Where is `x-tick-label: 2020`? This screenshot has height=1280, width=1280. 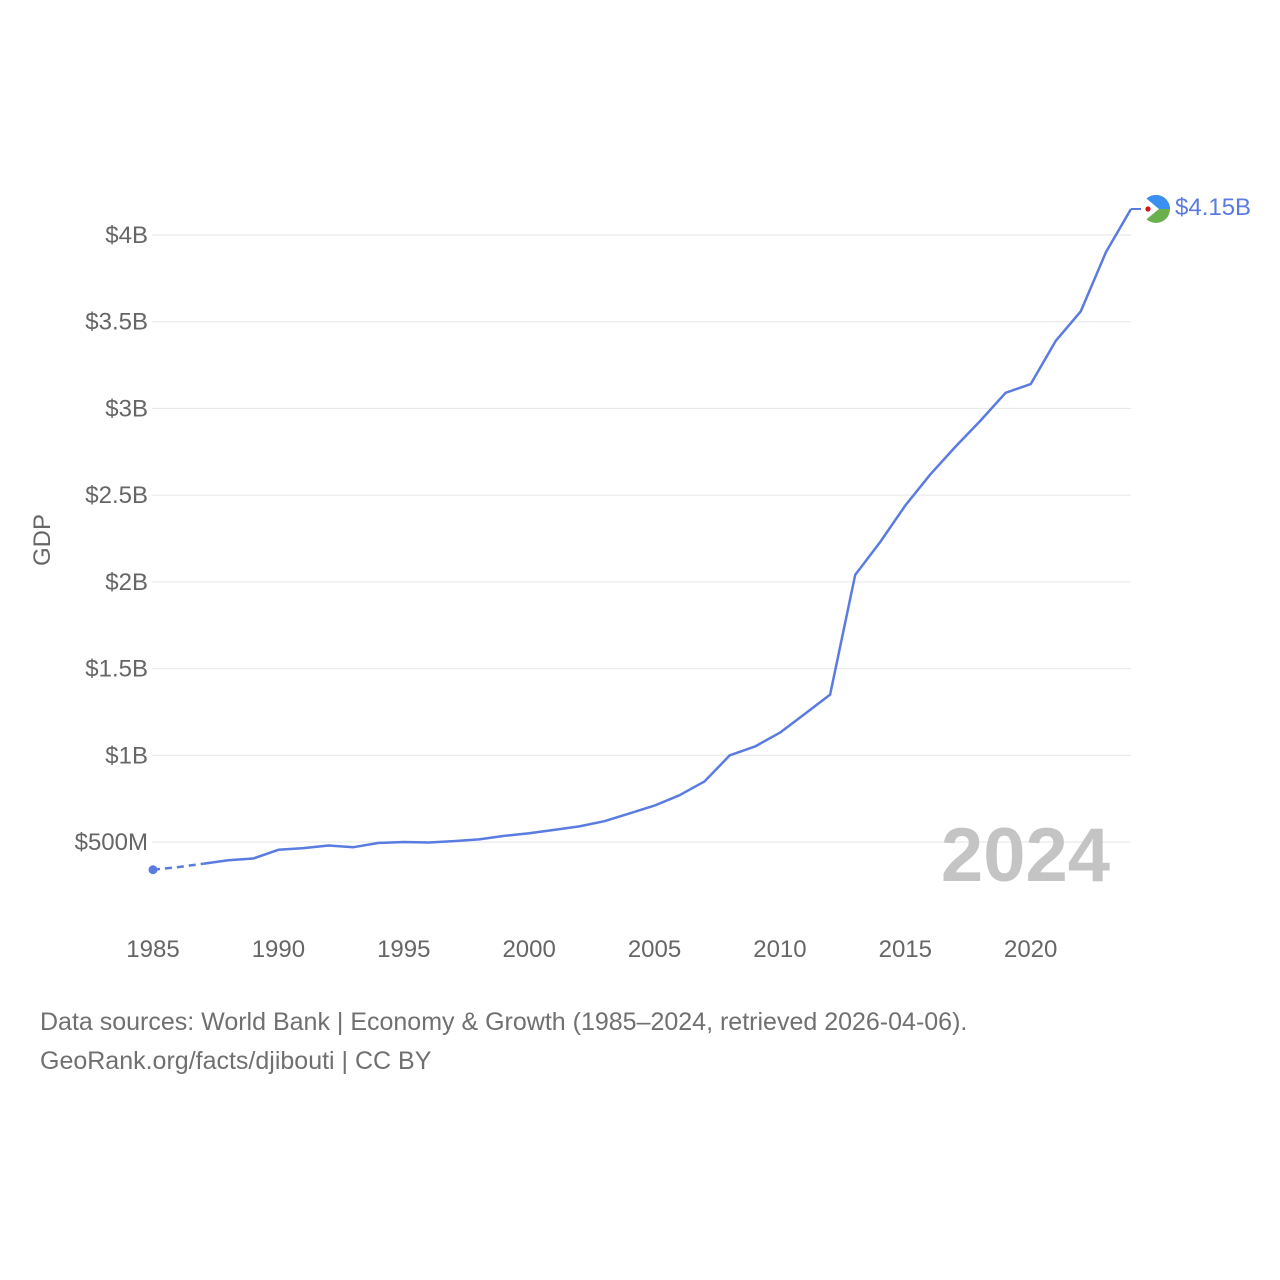 x-tick-label: 2020 is located at coordinates (1030, 949).